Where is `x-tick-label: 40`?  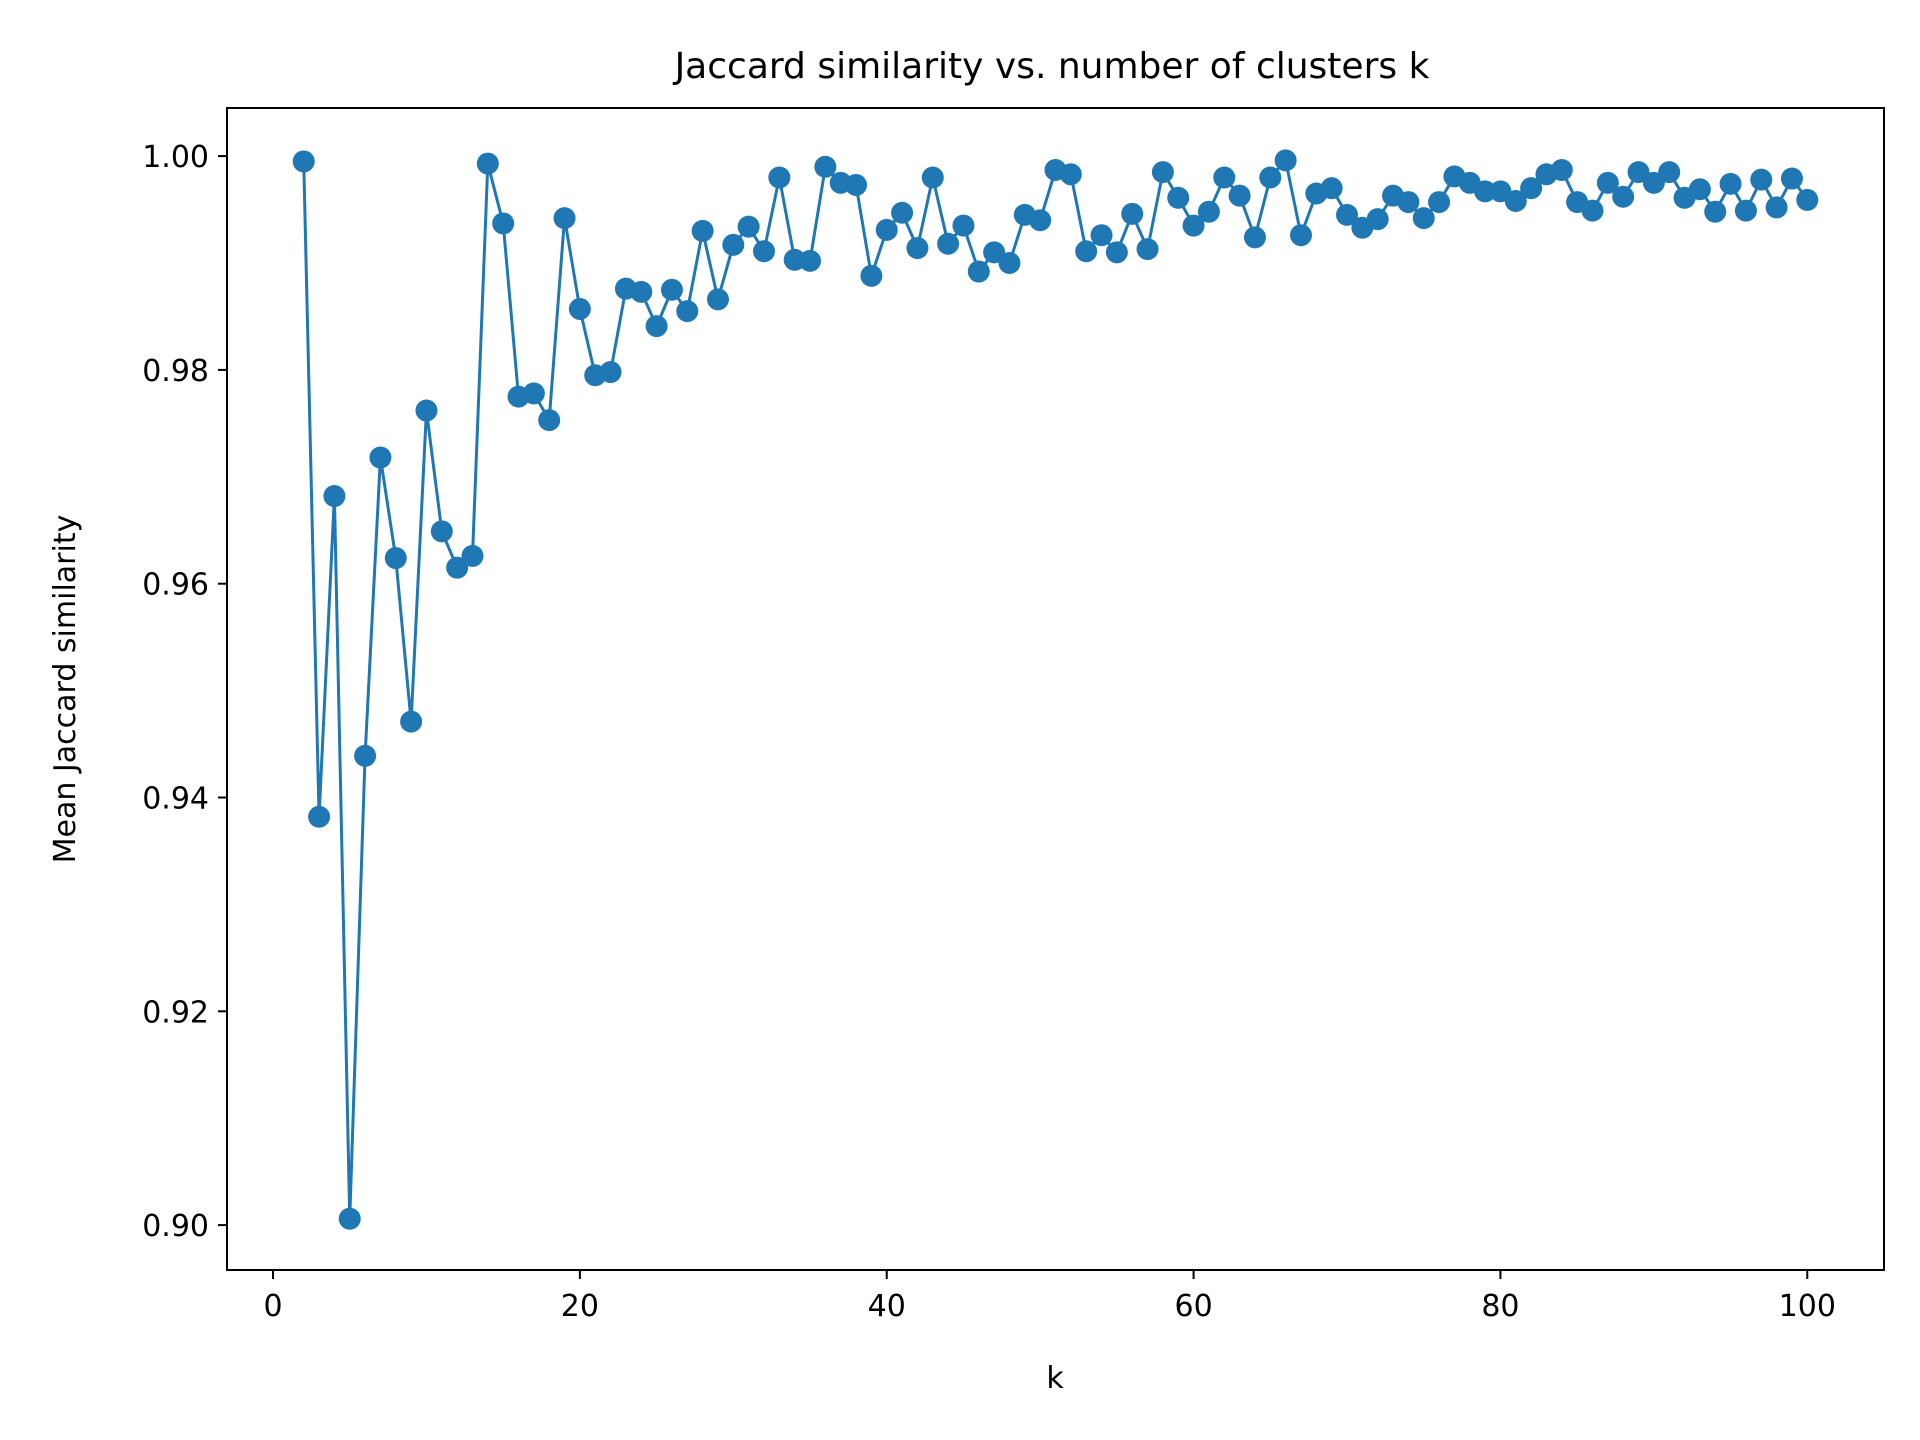 x-tick-label: 40 is located at coordinates (887, 1306).